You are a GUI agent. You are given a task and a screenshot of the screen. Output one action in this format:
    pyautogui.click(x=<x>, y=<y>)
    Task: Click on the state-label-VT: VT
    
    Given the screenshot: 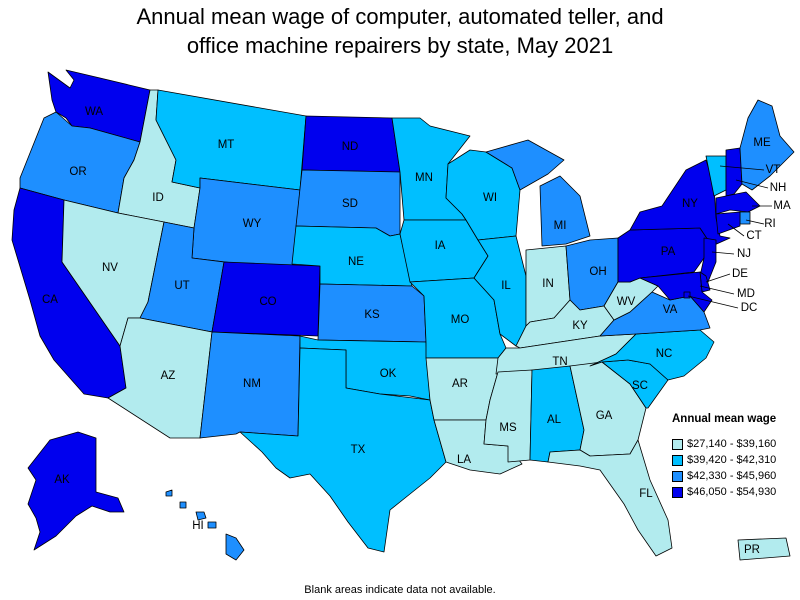 What is the action you would take?
    pyautogui.click(x=773, y=170)
    